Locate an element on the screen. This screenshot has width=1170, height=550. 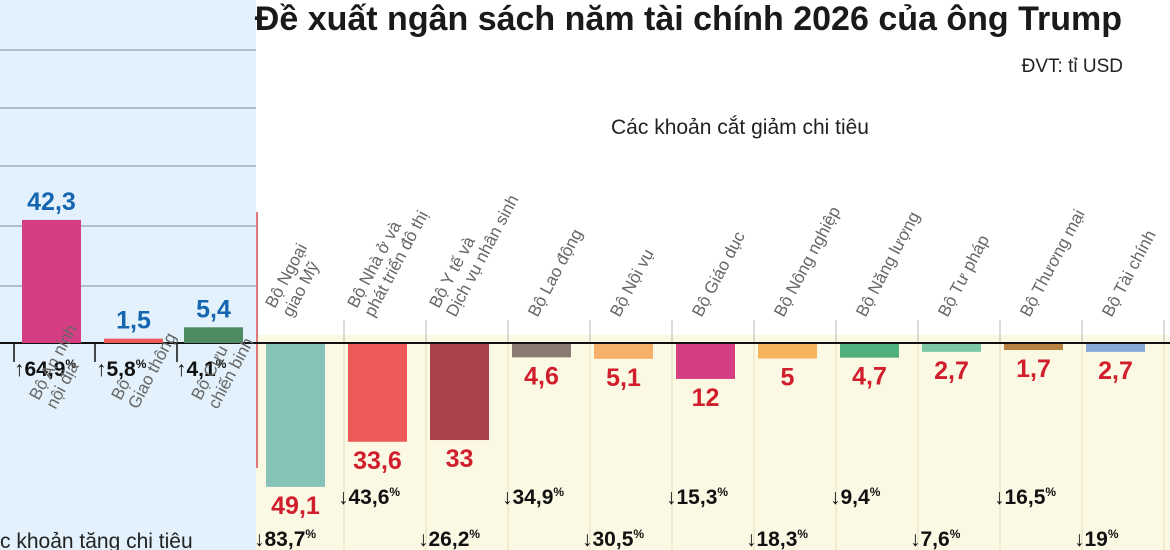
category-label-decrease-9: Bộ Thương mại is located at coordinates (1052, 263).